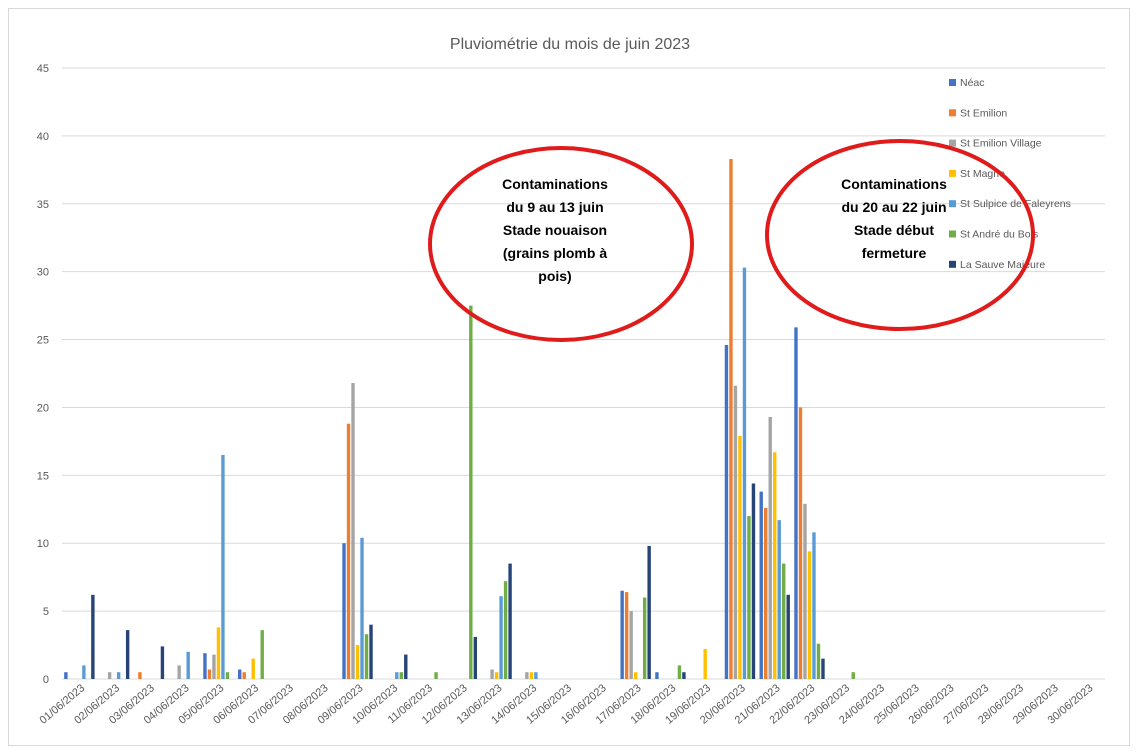 This screenshot has width=1139, height=754. I want to click on y-tick-label: 25, so click(43, 341).